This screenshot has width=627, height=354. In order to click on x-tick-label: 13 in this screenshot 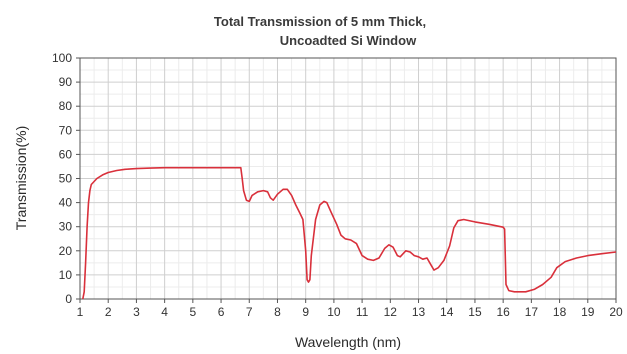, I will do `click(419, 312)`.